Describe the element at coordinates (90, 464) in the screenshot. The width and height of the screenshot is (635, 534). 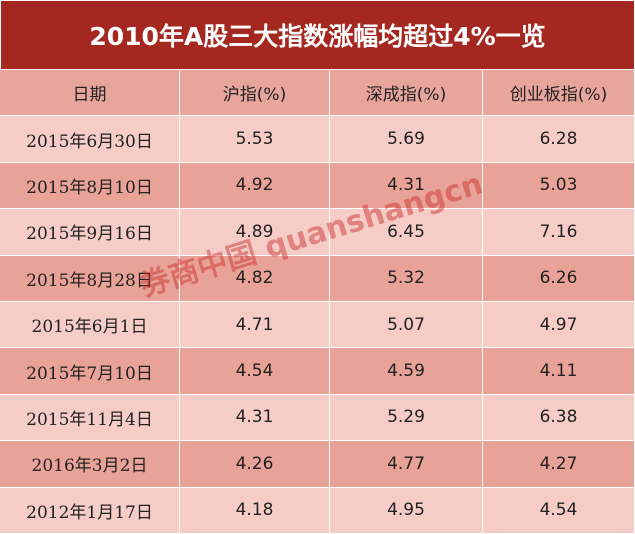
I see `table-cell: 2016年3月2日` at that location.